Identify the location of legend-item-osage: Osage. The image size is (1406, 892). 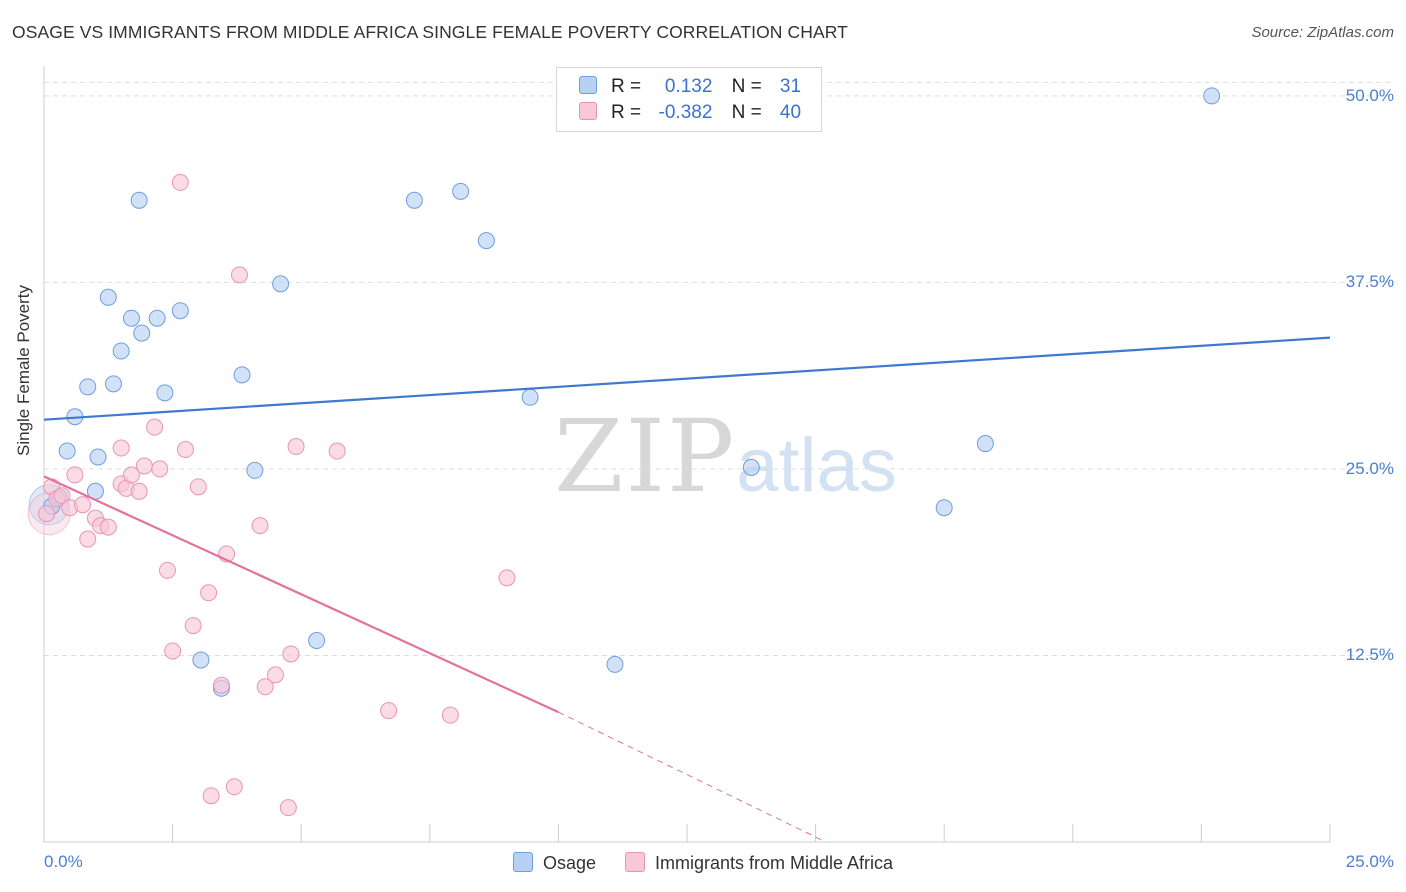
(554, 863).